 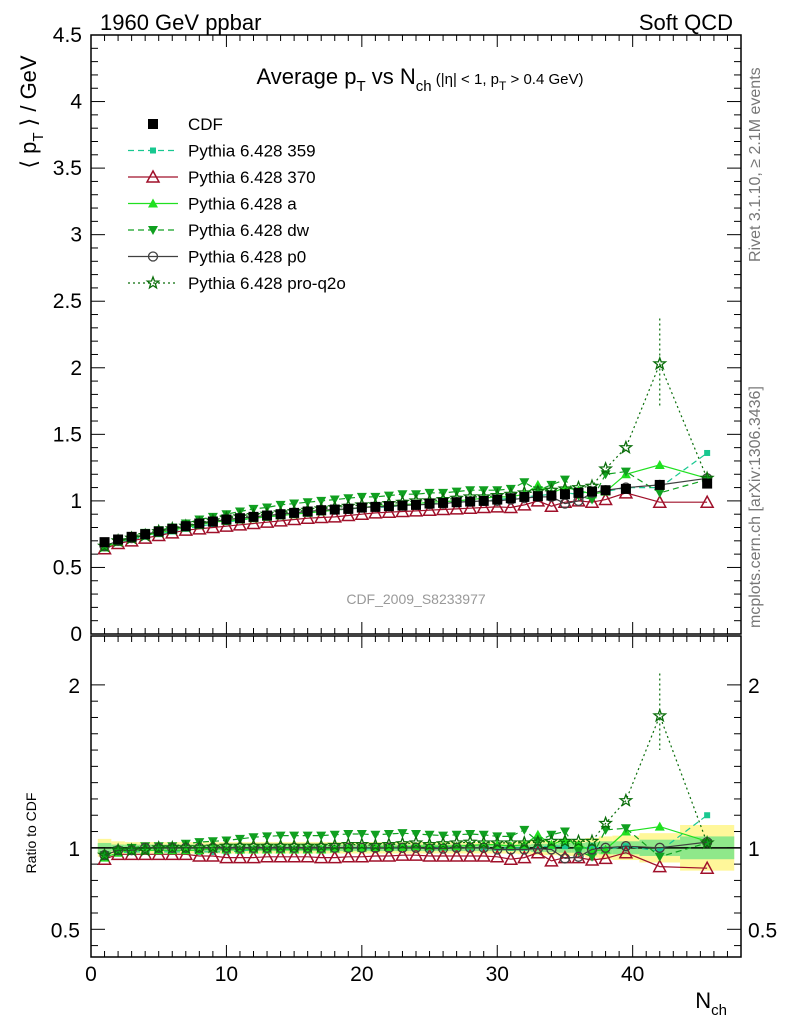 What do you see at coordinates (67, 301) in the screenshot?
I see `y-tick-label: 2.5` at bounding box center [67, 301].